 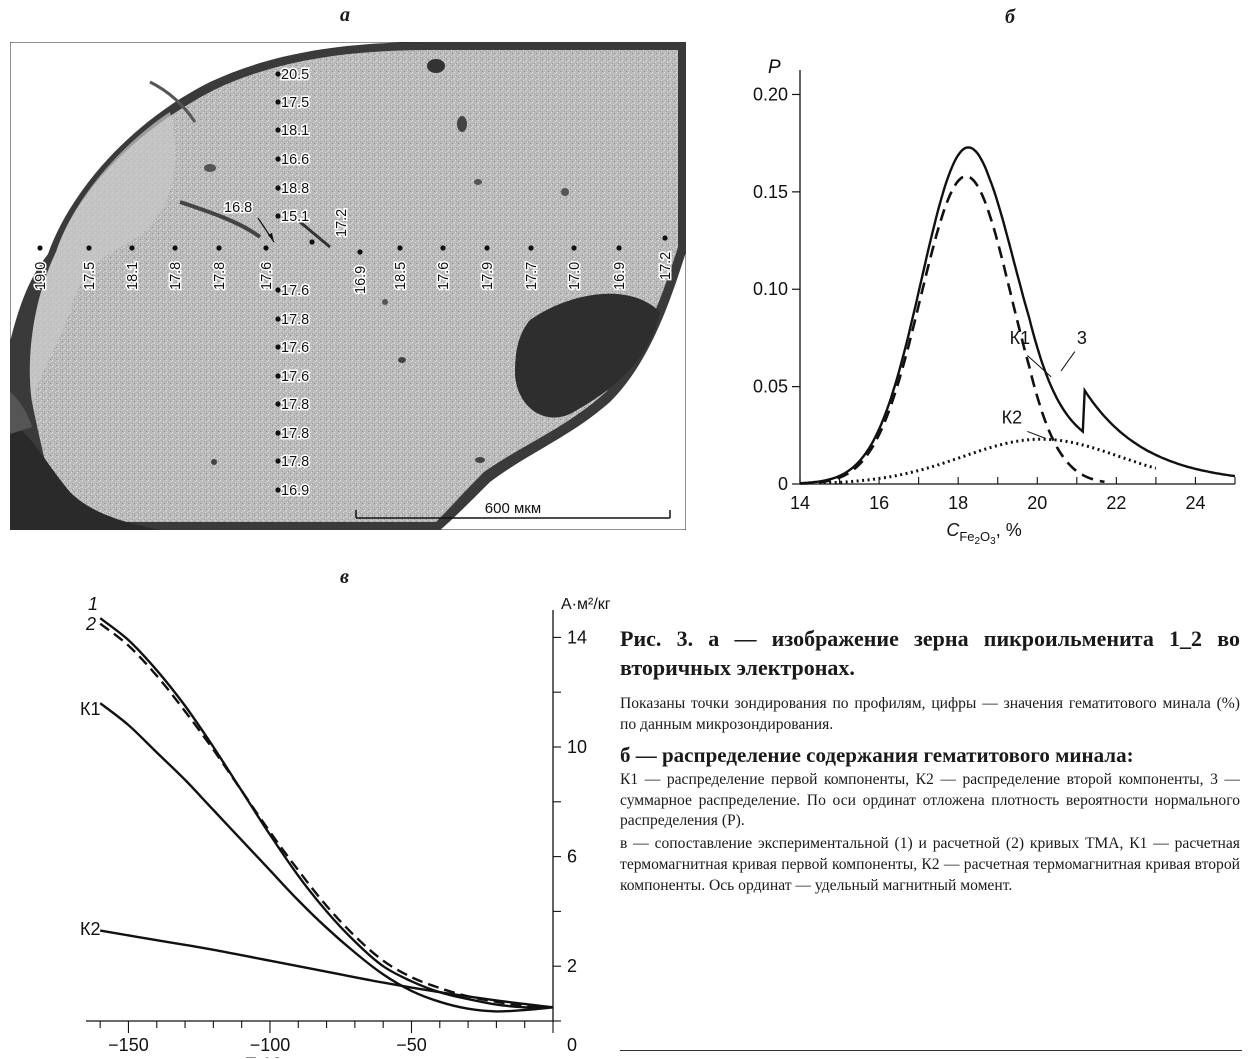 What do you see at coordinates (770, 289) in the screenshot?
I see `y-tick-label: 0.10` at bounding box center [770, 289].